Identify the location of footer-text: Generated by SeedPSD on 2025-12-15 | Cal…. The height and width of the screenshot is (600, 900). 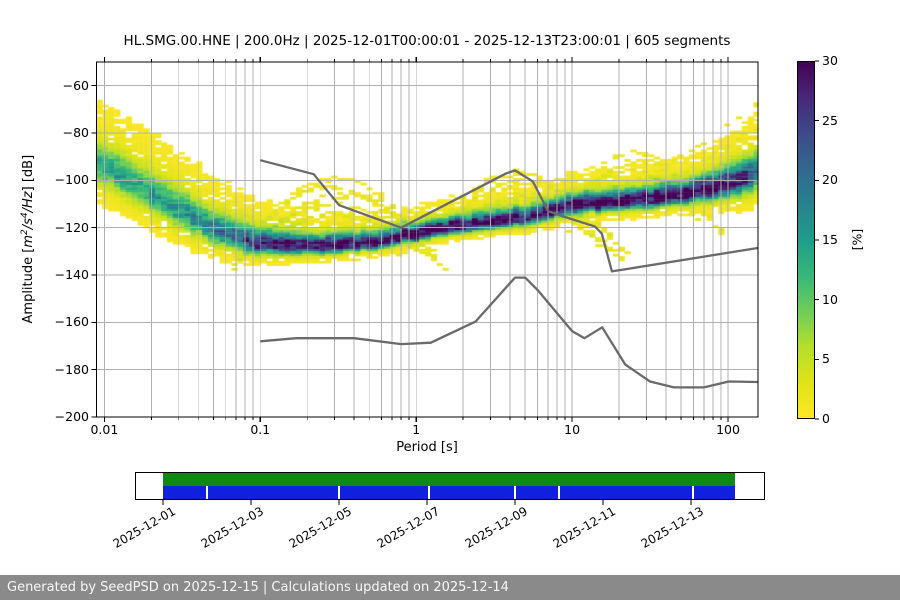
(258, 587).